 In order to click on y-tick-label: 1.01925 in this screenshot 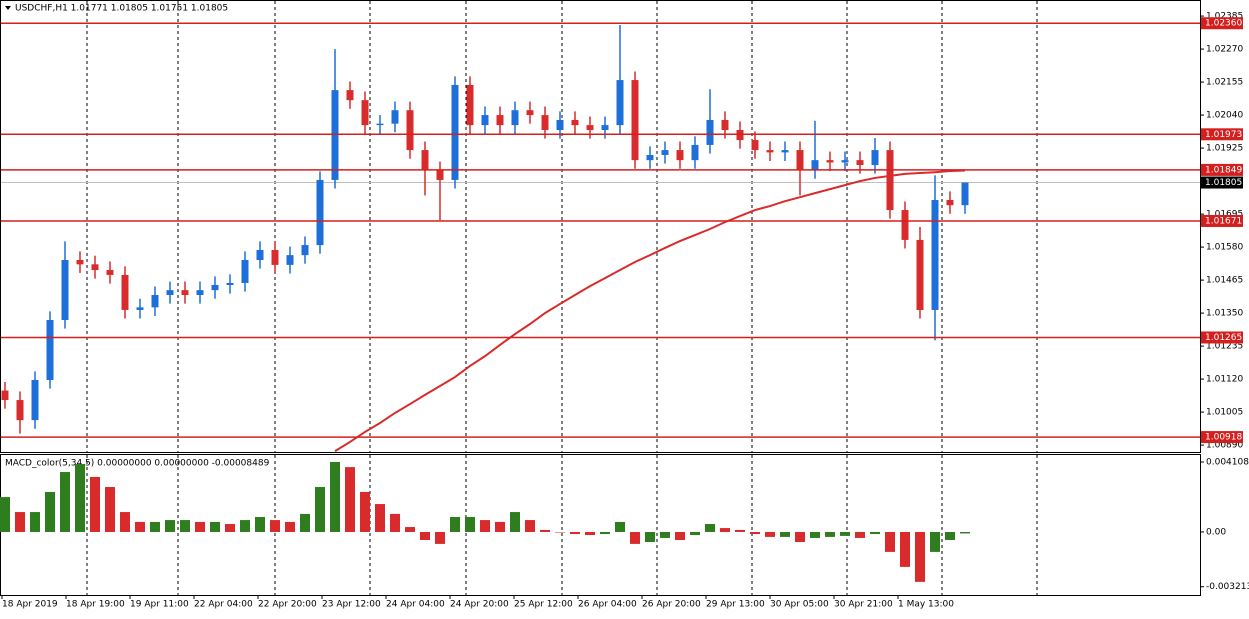, I will do `click(1224, 149)`.